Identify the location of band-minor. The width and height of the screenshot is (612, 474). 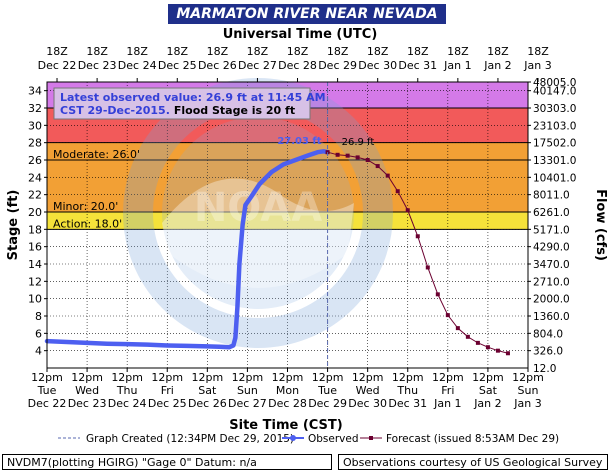
(287, 186).